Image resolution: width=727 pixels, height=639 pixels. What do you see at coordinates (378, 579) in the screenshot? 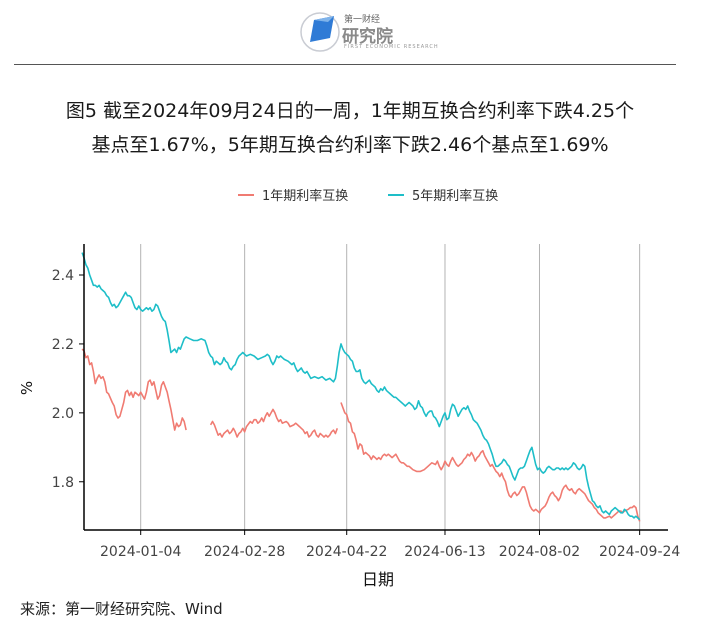
I see `x-axis-label: 日期` at bounding box center [378, 579].